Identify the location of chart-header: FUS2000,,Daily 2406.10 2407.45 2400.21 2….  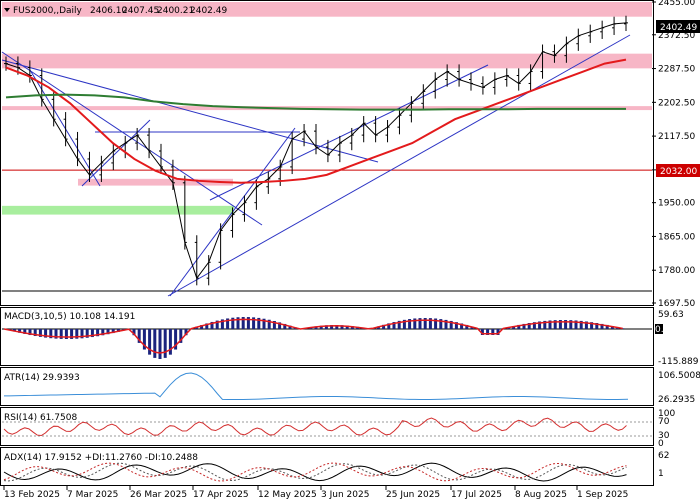
(115, 11).